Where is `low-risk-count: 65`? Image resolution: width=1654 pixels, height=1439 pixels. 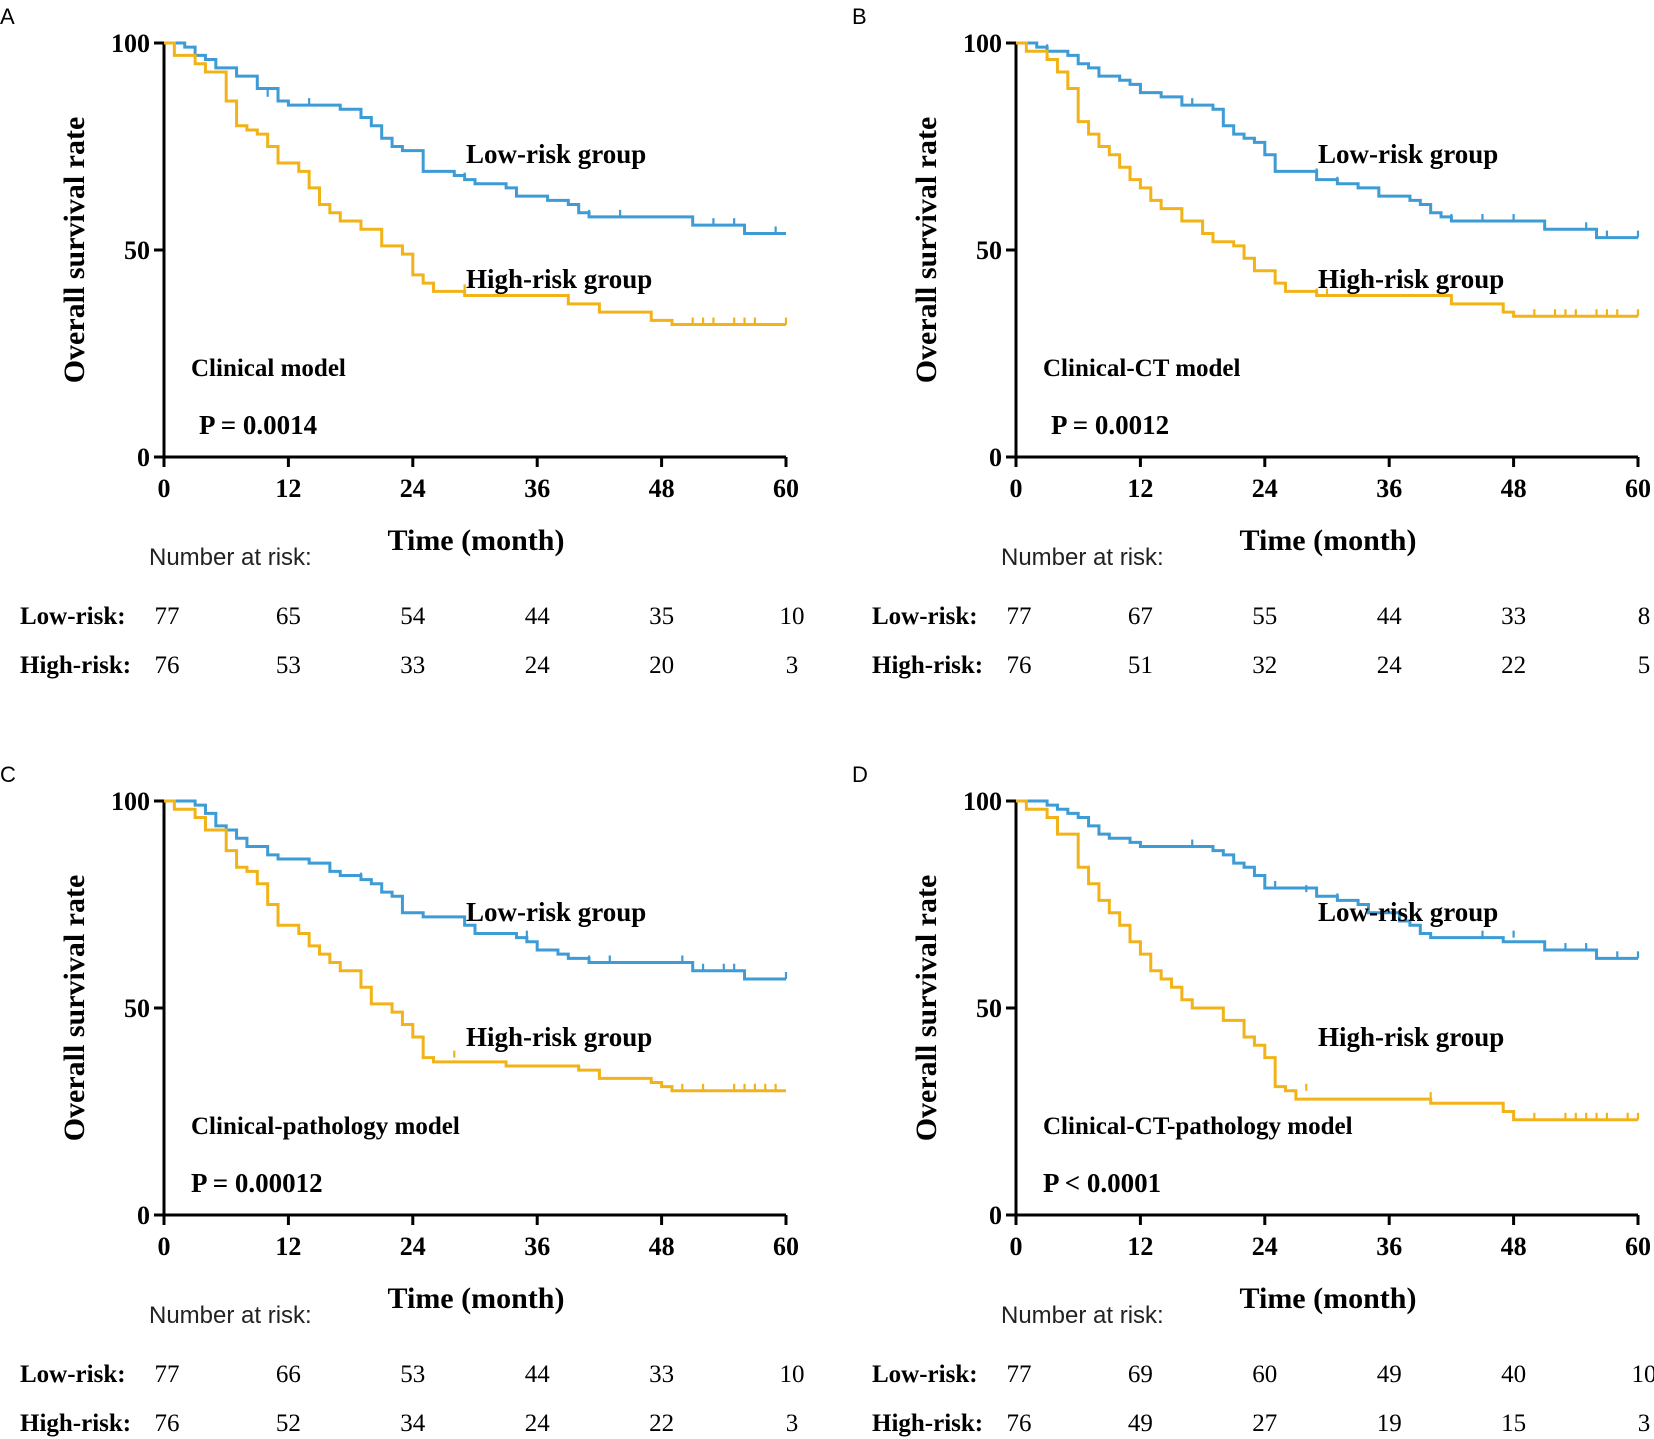 low-risk-count: 65 is located at coordinates (288, 616).